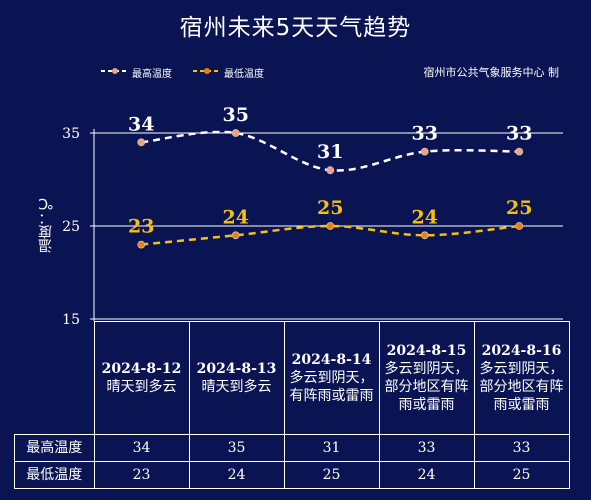  Describe the element at coordinates (330, 235) in the screenshot. I see `series-line-low` at that location.